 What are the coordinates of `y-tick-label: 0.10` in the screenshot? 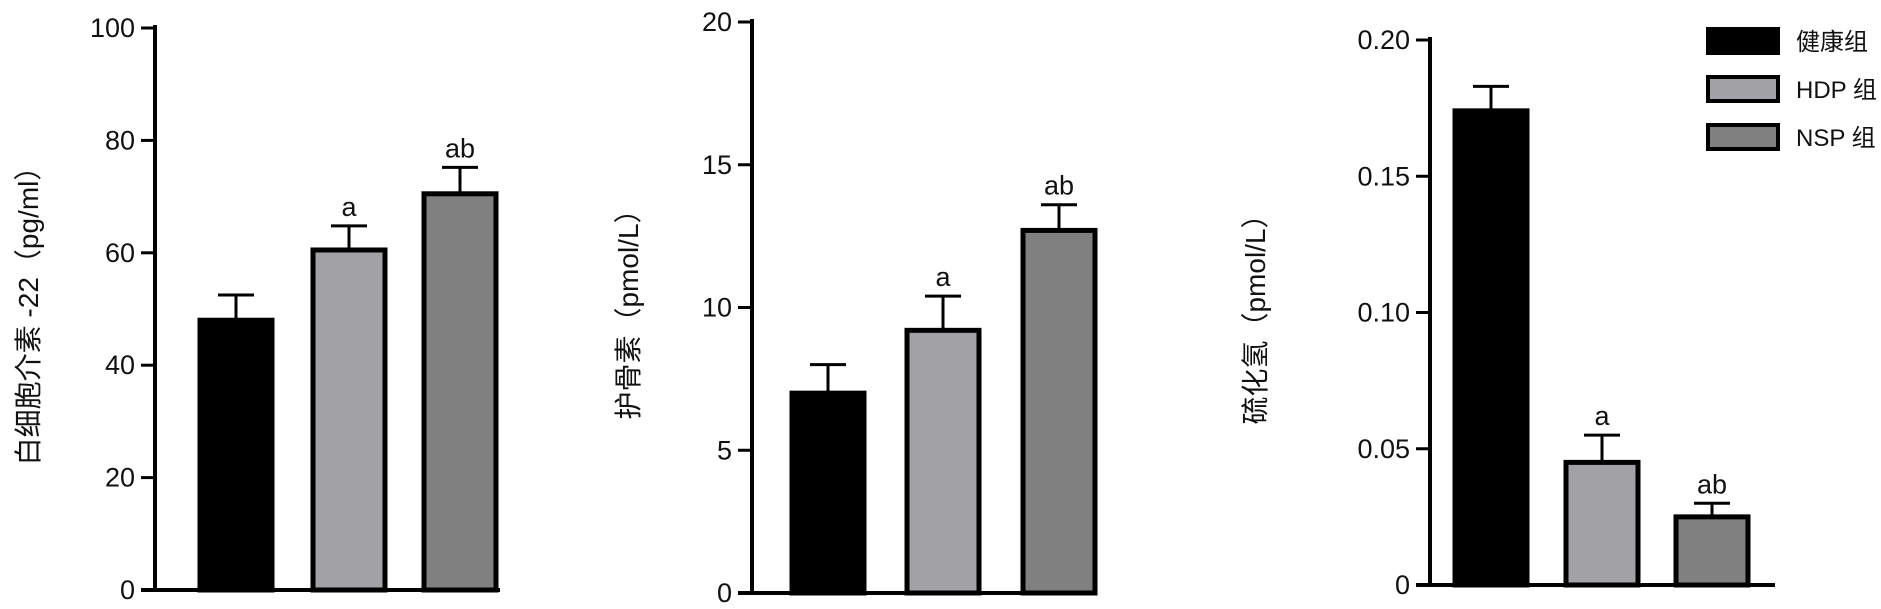 It's located at (1383, 313).